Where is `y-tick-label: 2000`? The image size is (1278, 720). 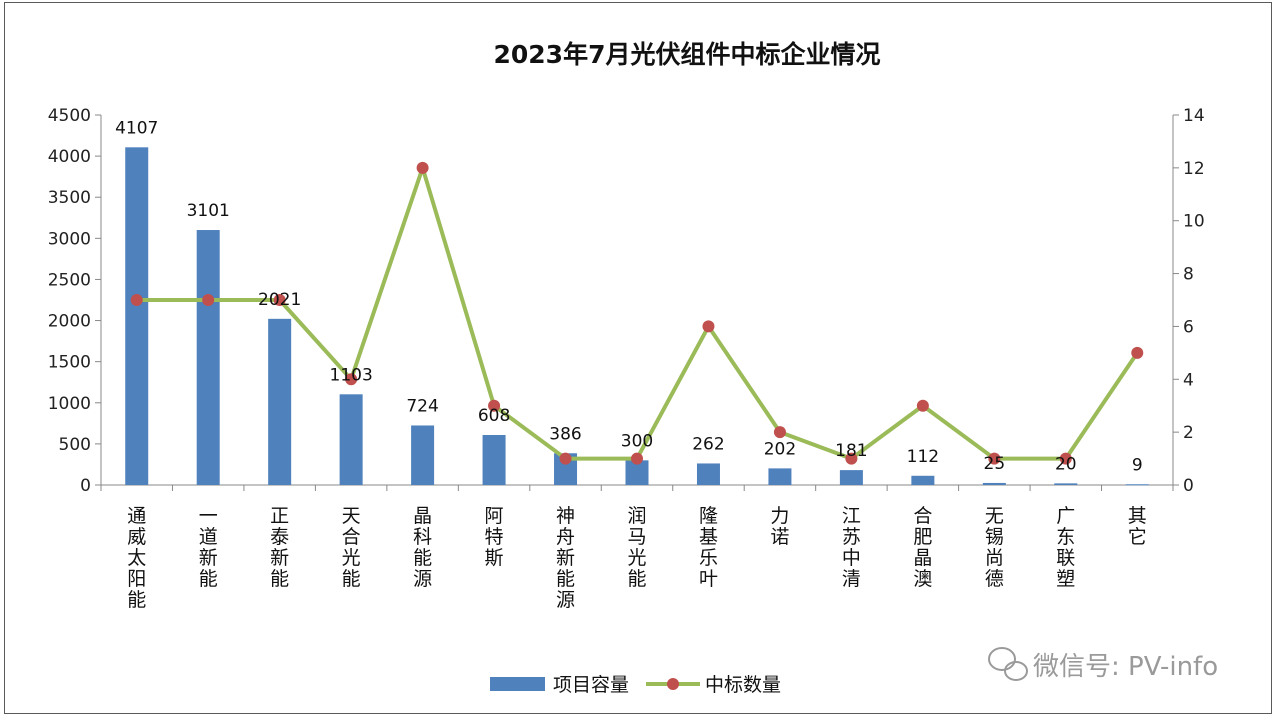
y-tick-label: 2000 is located at coordinates (69, 322).